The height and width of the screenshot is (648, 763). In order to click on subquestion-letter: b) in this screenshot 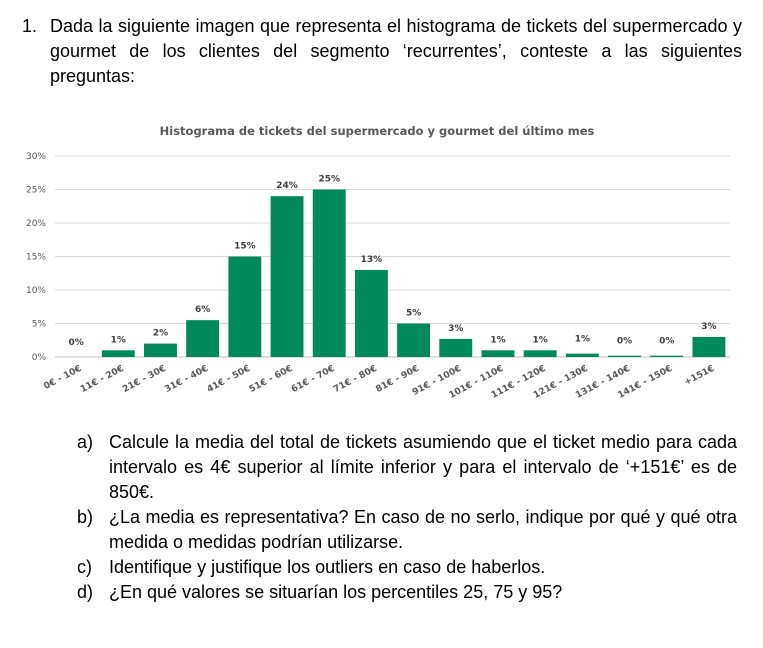, I will do `click(85, 517)`.